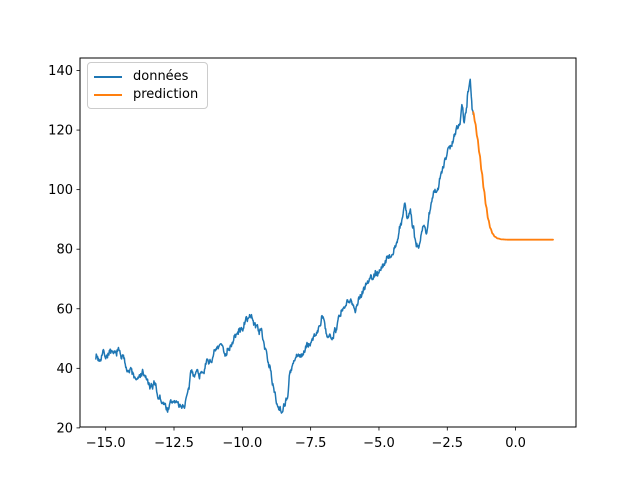  I want to click on legend: données prediction, so click(147, 85).